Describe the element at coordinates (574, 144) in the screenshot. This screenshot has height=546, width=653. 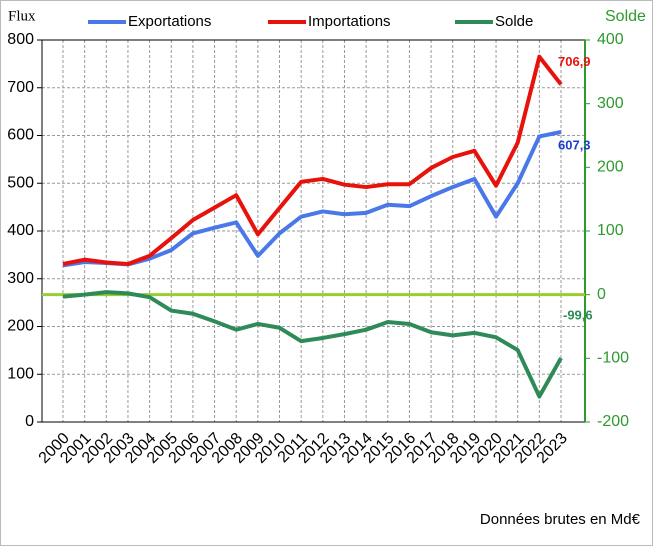
I see `data-label: 607,3` at that location.